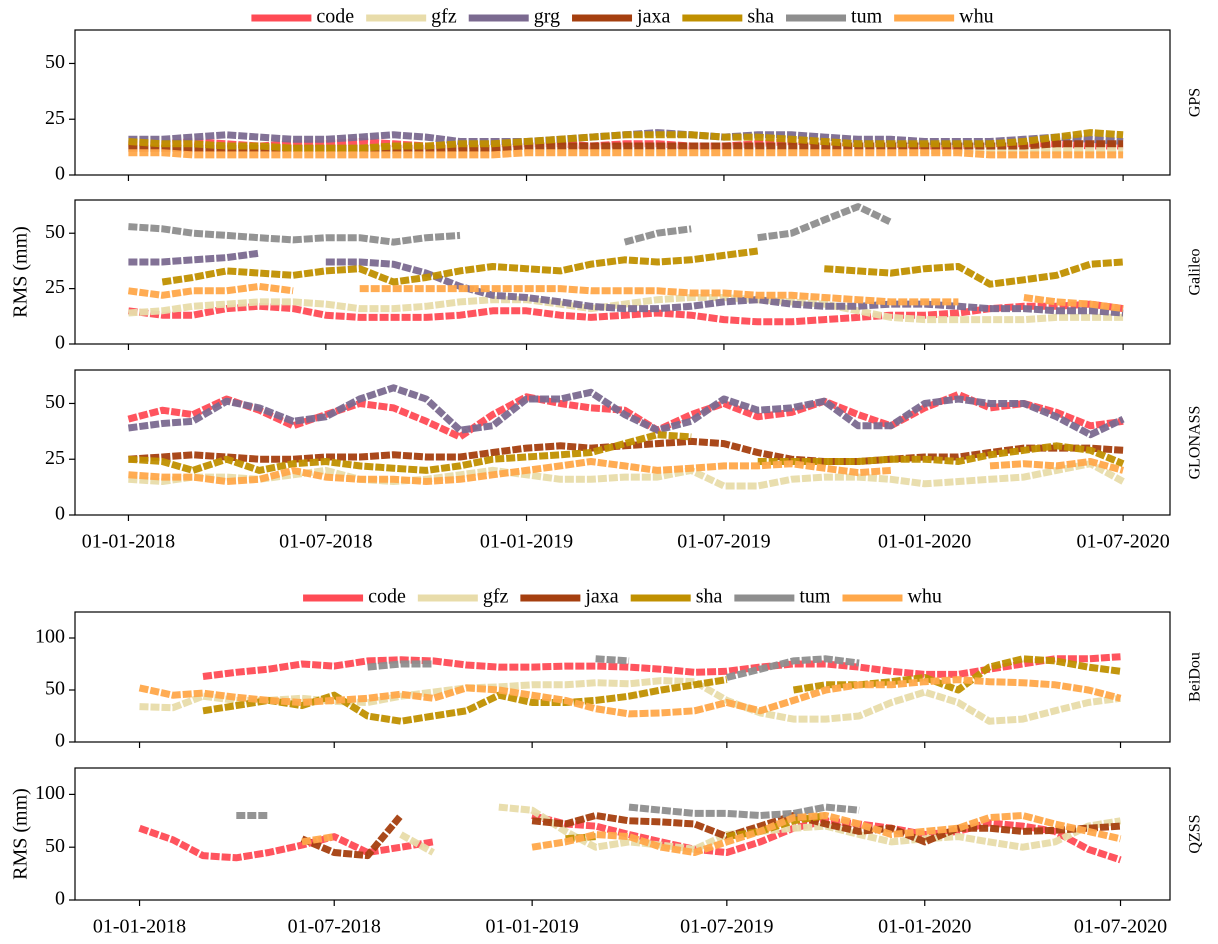  I want to click on panel-label: GLONASS, so click(1195, 443).